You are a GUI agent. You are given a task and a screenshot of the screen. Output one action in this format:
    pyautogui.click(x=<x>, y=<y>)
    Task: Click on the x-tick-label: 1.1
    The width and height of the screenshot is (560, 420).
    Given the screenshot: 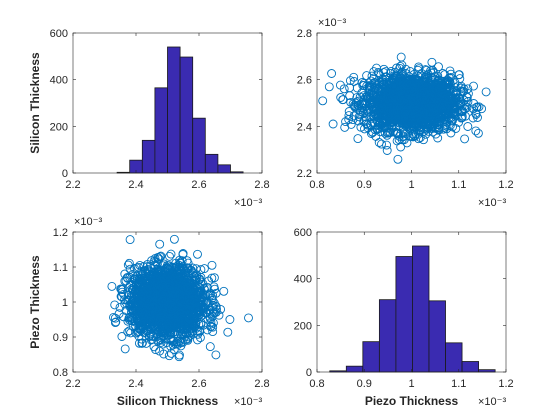 What is the action you would take?
    pyautogui.click(x=458, y=185)
    